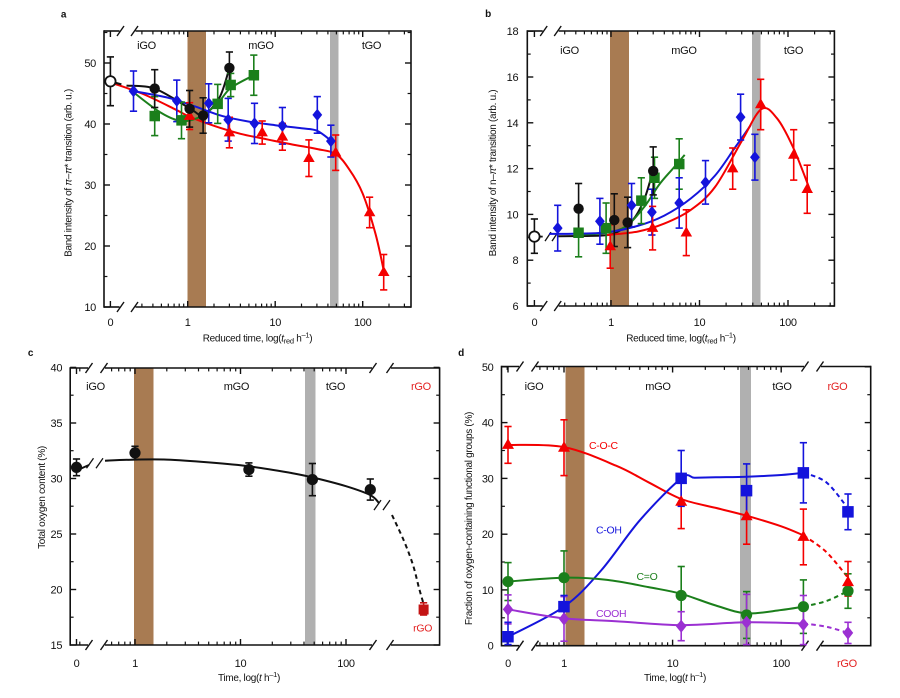 This screenshot has height=698, width=900. Describe the element at coordinates (57, 646) in the screenshot. I see `svg-text: 15` at that location.